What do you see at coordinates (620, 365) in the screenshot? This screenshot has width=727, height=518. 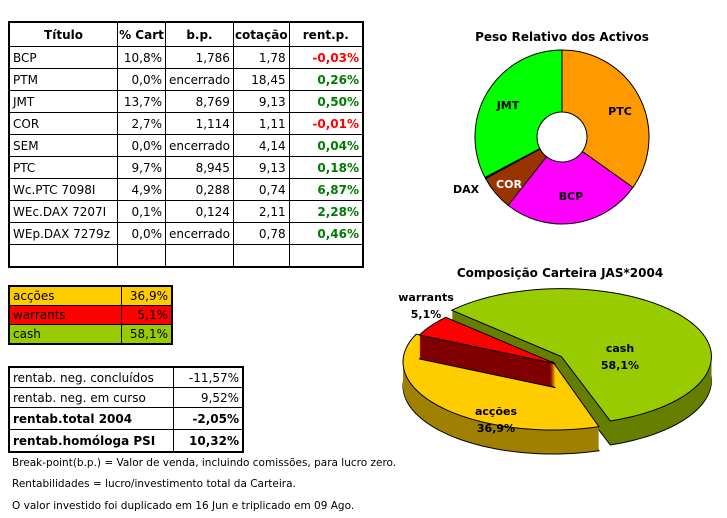 I see `pie3d-value-cash: 58,1%` at bounding box center [620, 365].